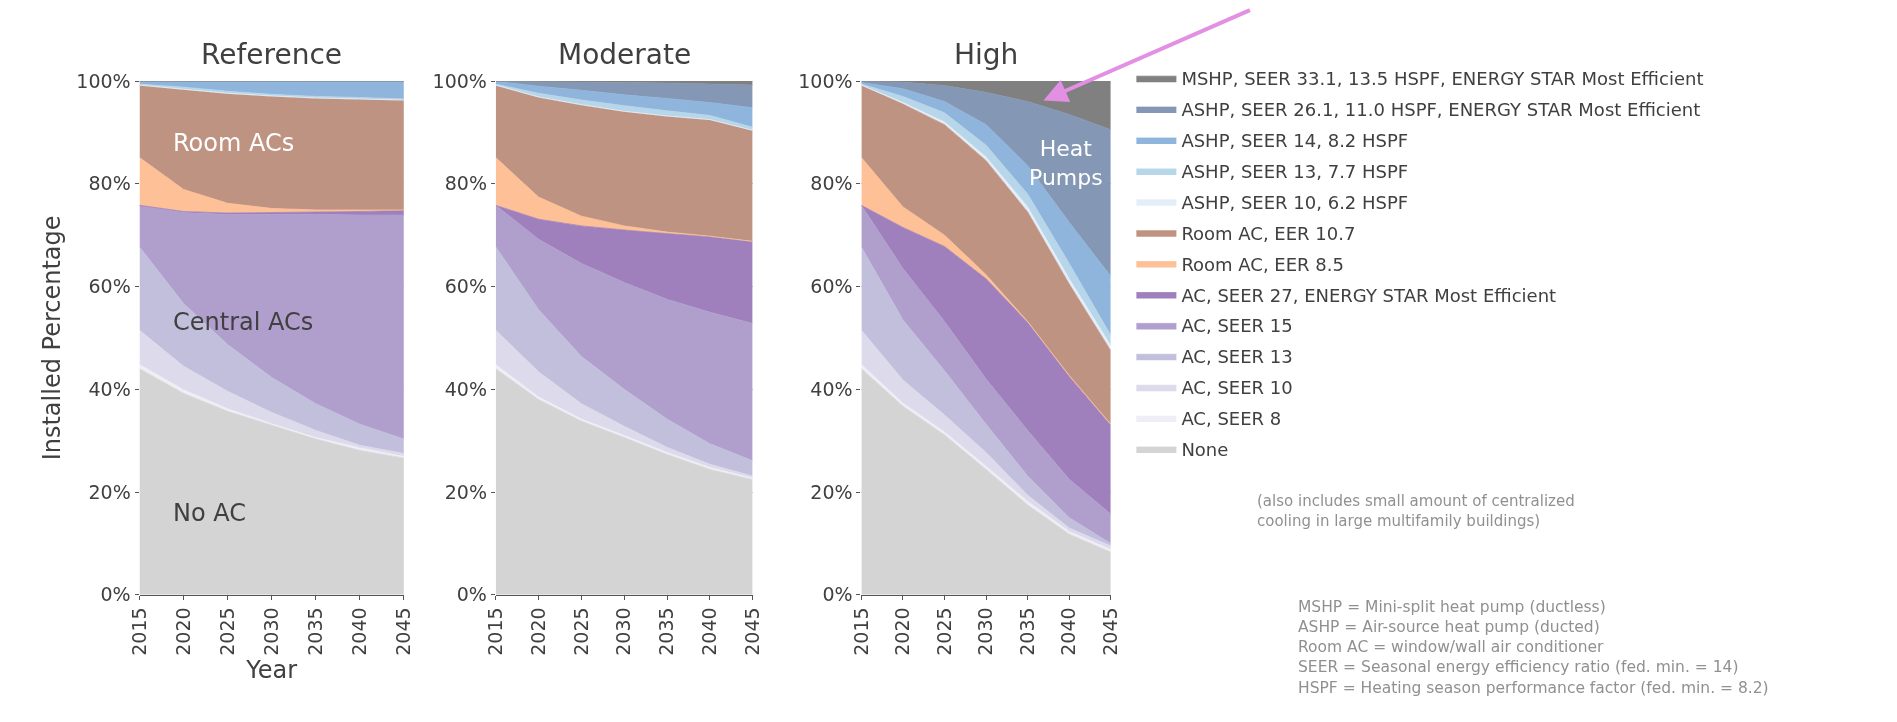 The width and height of the screenshot is (1897, 722). Describe the element at coordinates (1268, 233) in the screenshot. I see `legend-label: Room AC, EER 10.7` at that location.